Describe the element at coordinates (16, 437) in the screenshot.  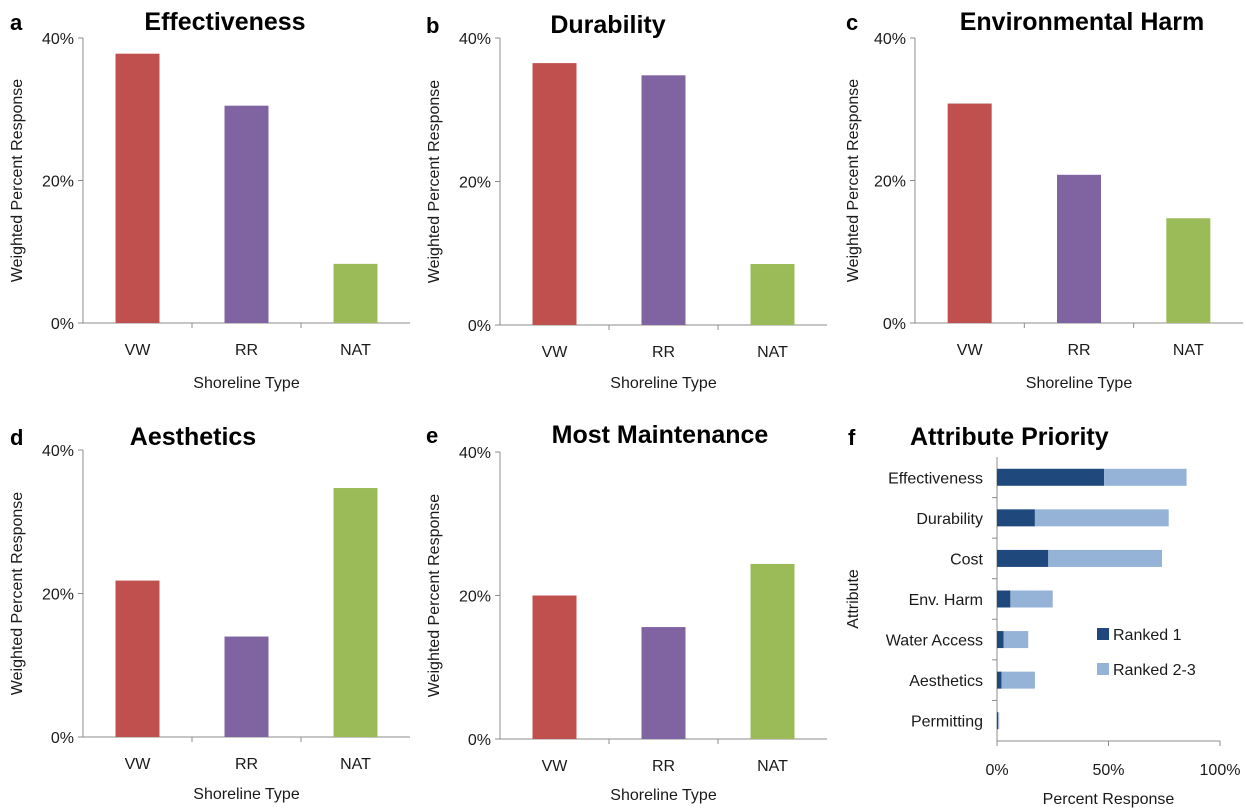
I see `panel-letter: d` at that location.